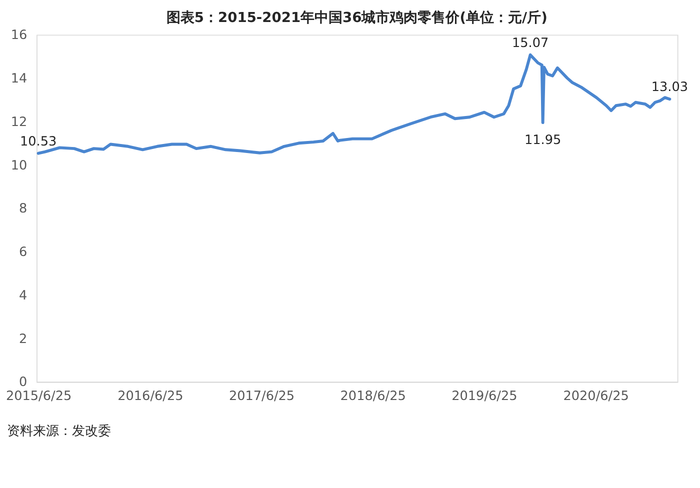 The height and width of the screenshot is (488, 700). I want to click on y-tick-label: 16, so click(19, 36).